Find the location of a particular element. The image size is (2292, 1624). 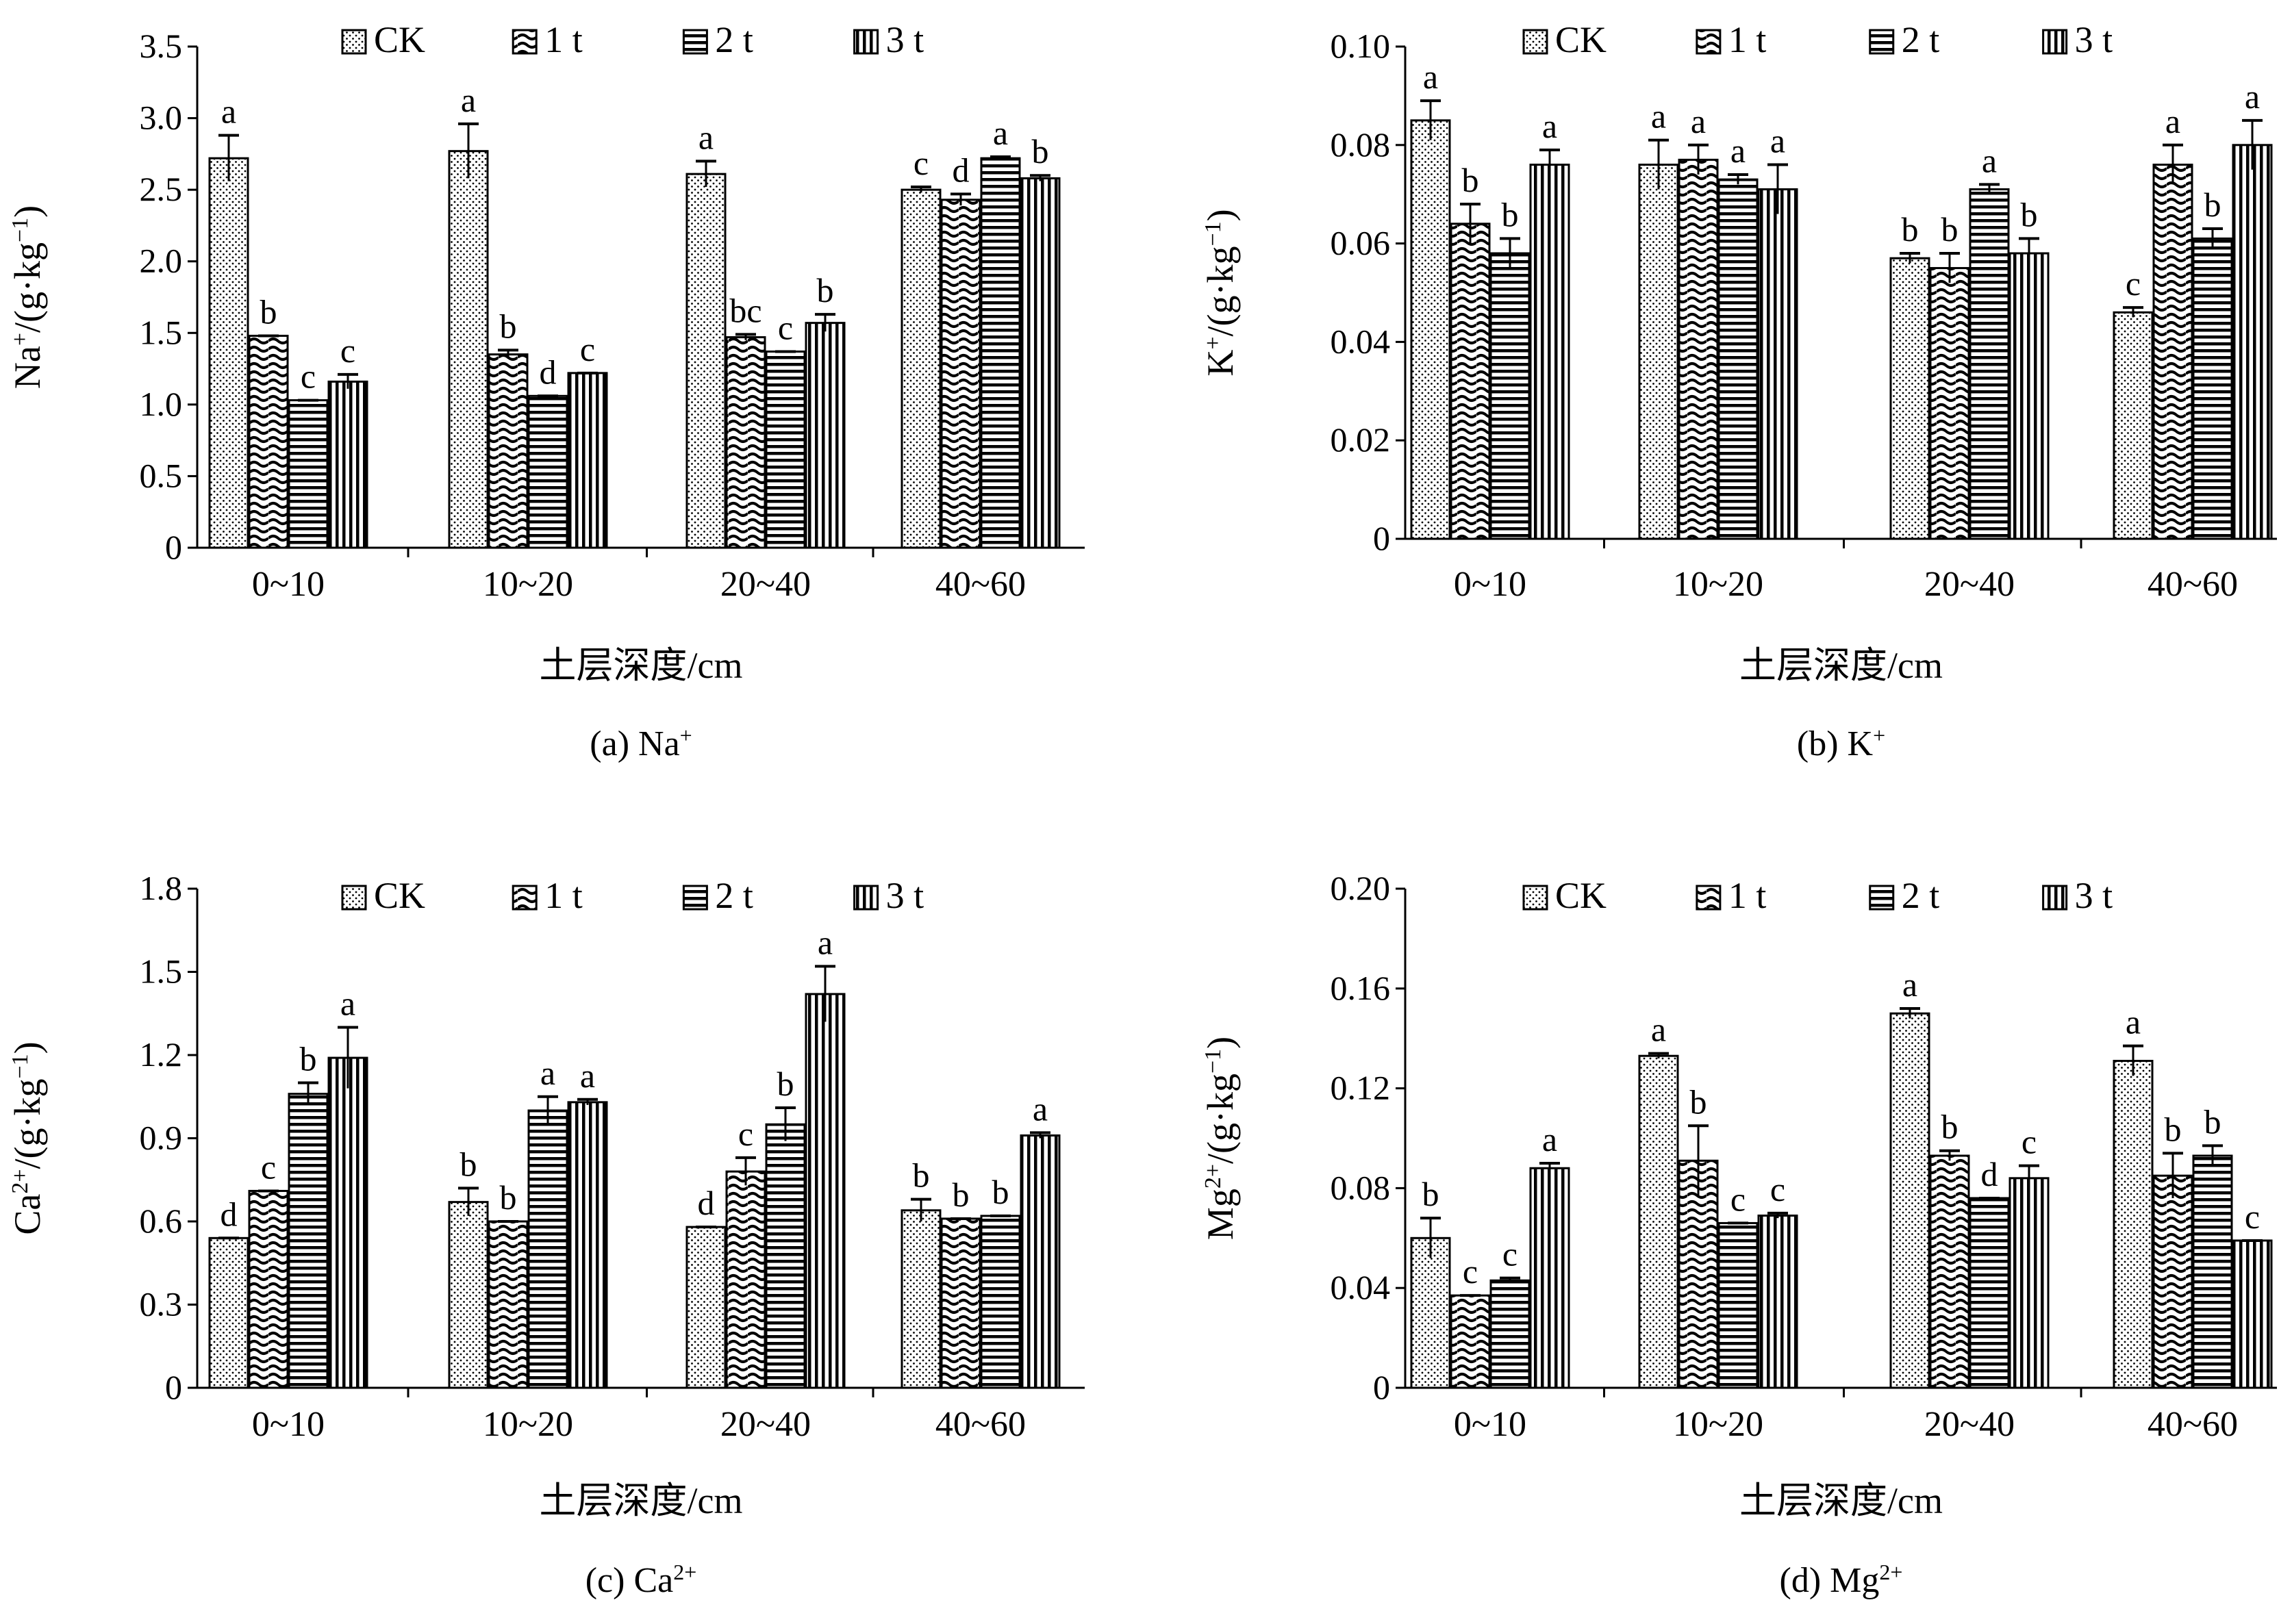

y-tick-label: 0.06 is located at coordinates (1361, 243).